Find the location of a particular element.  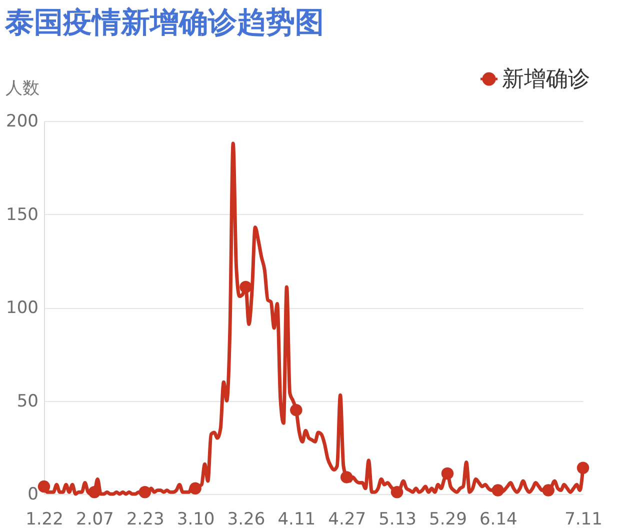

x-tick-label: 5.13 is located at coordinates (397, 520).